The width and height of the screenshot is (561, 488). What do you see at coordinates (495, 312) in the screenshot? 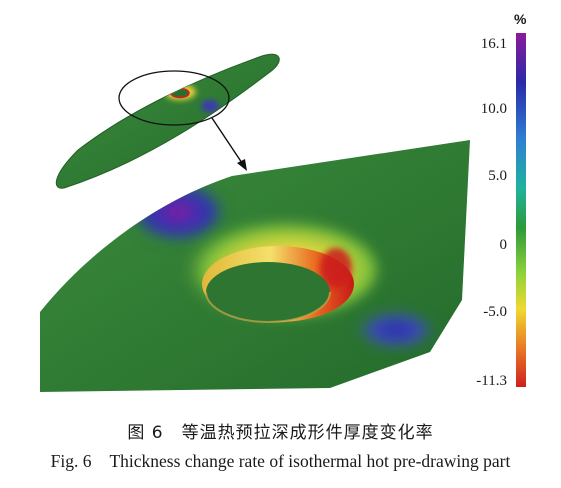
I see `colorbar-tick: -5.0` at bounding box center [495, 312].